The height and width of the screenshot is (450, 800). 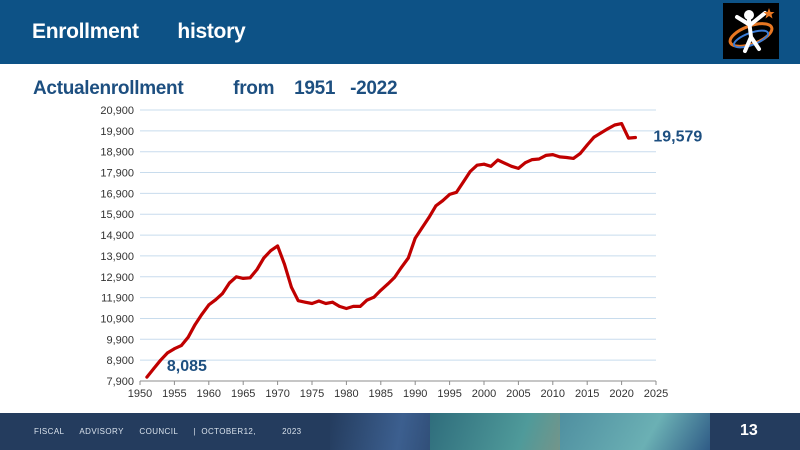 What do you see at coordinates (751, 31) in the screenshot?
I see `dancing-figure-logo-icon` at bounding box center [751, 31].